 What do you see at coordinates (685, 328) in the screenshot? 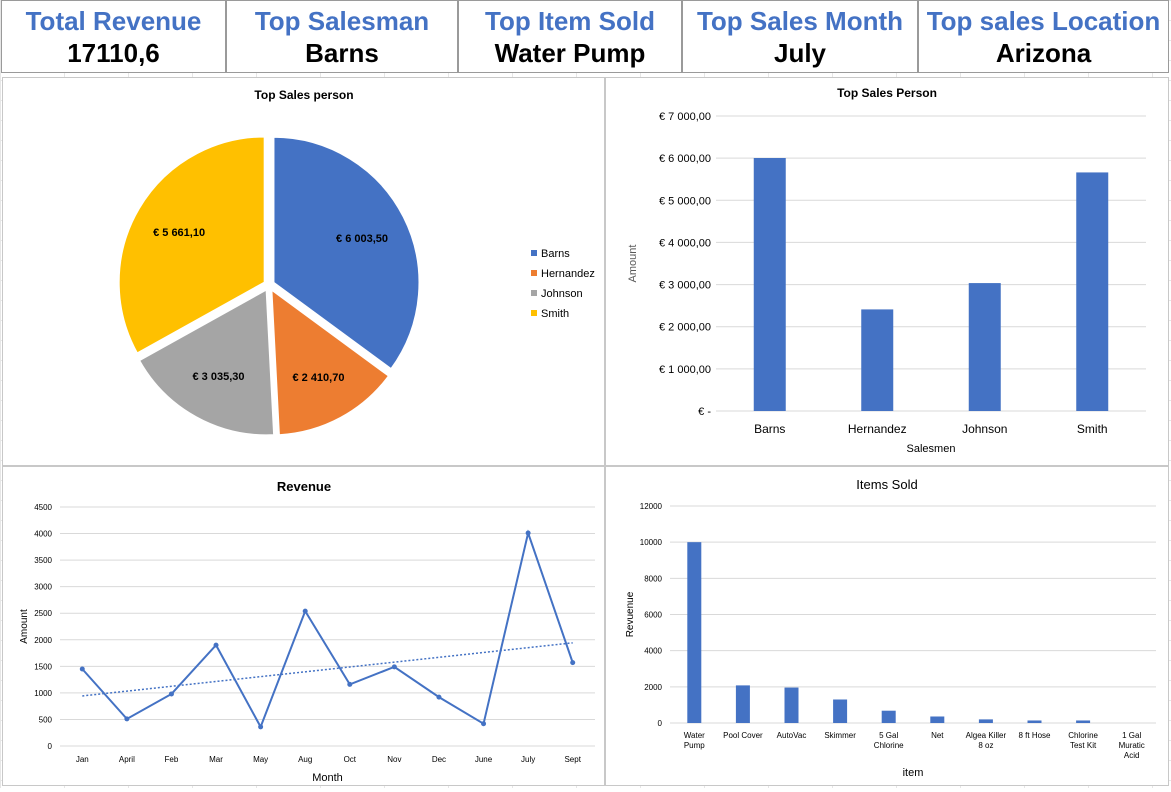
I see `y-tick-label: € 2 000,00` at bounding box center [685, 328].